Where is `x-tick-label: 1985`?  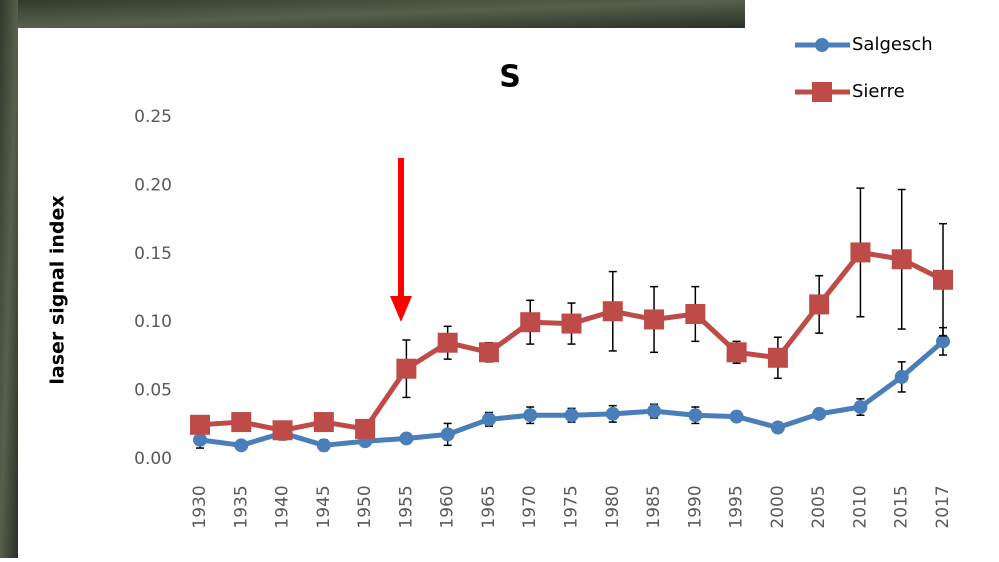
x-tick-label: 1985 is located at coordinates (654, 506).